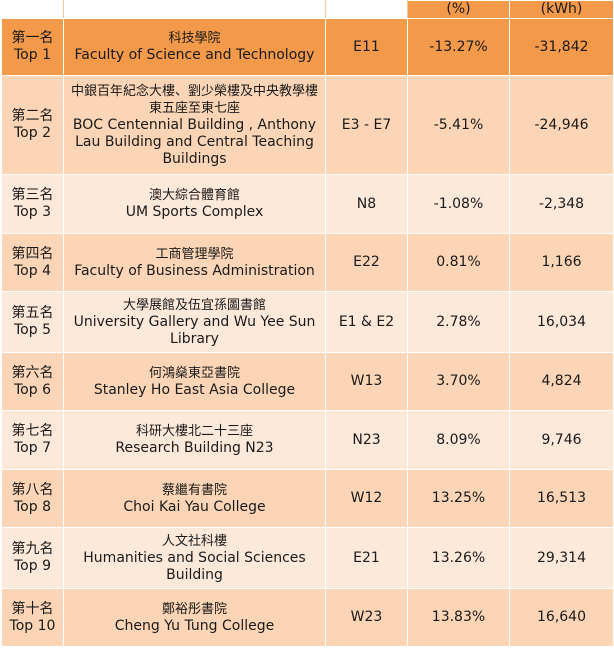 This screenshot has width=614, height=650. Describe the element at coordinates (366, 322) in the screenshot. I see `building-code: E1 & E2` at that location.